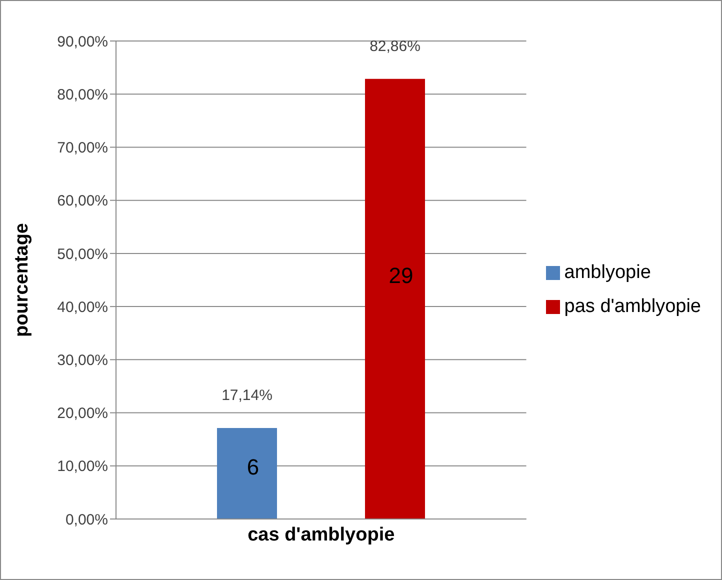 The width and height of the screenshot is (722, 580). What do you see at coordinates (82, 254) in the screenshot?
I see `y-tick-label: 50,00%` at bounding box center [82, 254].